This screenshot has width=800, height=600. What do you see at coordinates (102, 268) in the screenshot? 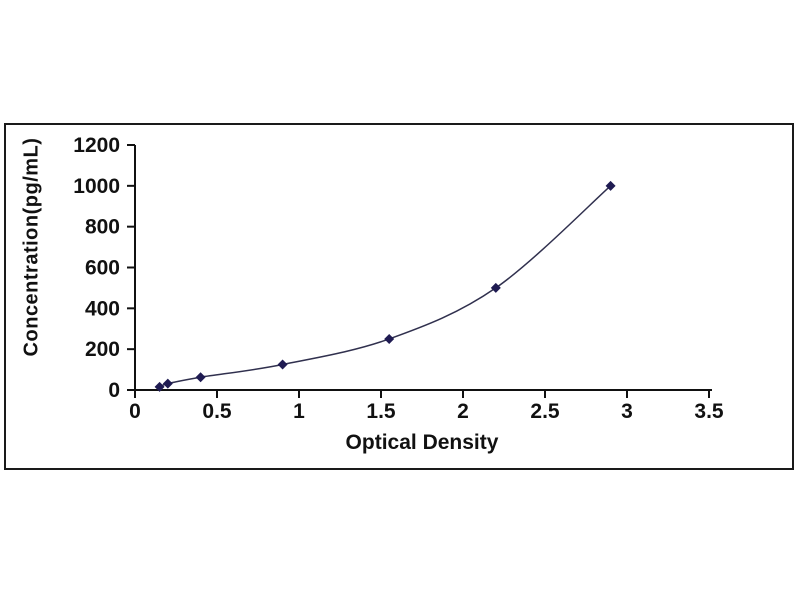
I see `y-tick-label: 600` at bounding box center [102, 268].